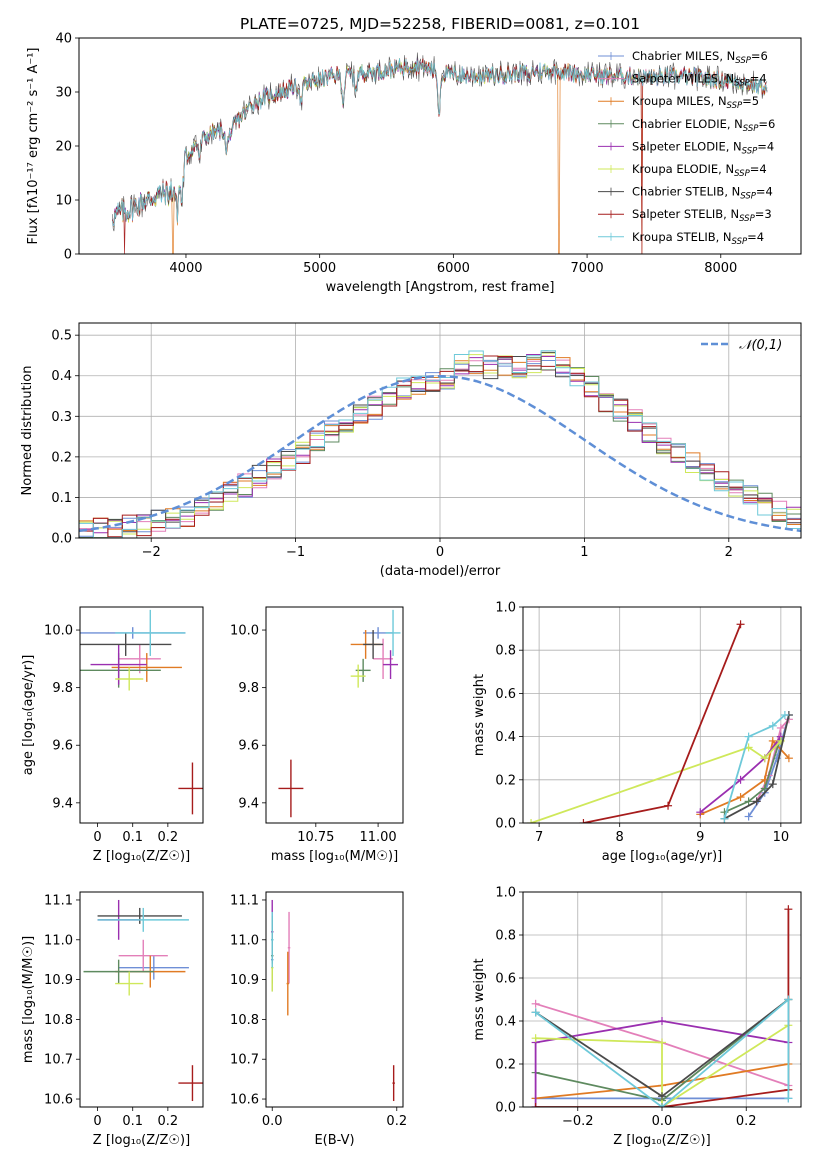 The image size is (819, 1170). Describe the element at coordinates (539, 837) in the screenshot. I see `x-tick-label: 7` at that location.